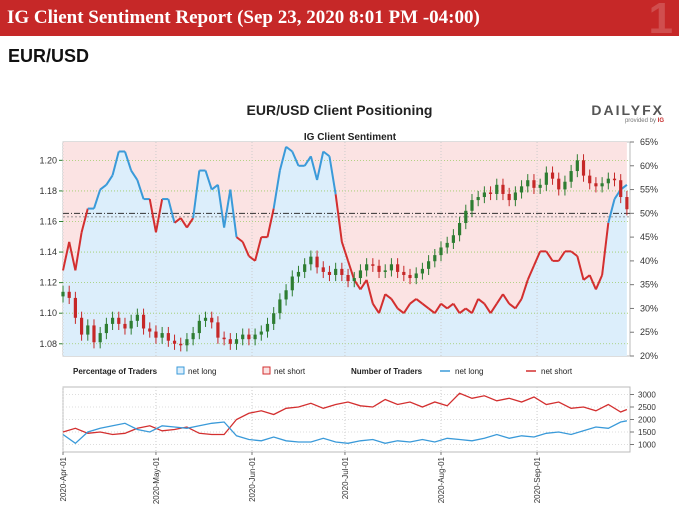 This screenshot has height=523, width=679. Describe the element at coordinates (48, 283) in the screenshot. I see `price-tick-label: 1.12` at that location.